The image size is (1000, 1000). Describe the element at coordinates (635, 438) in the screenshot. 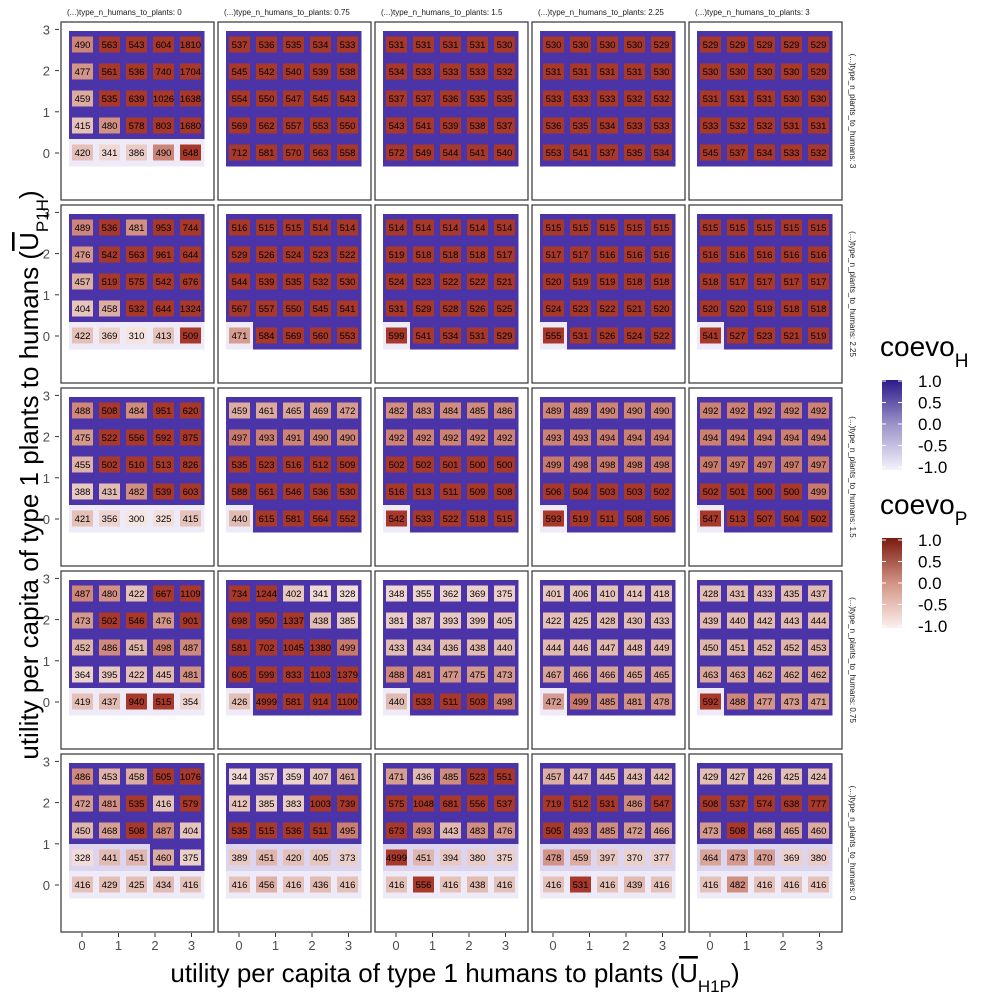

I see `cell-value-label: 494` at that location.